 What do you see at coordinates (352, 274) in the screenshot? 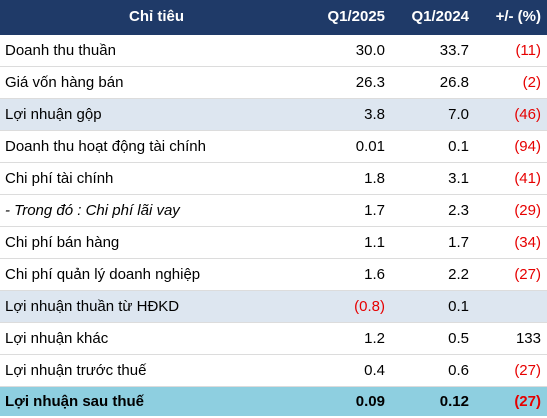
I see `row-q1-2025: 1.6` at bounding box center [352, 274].